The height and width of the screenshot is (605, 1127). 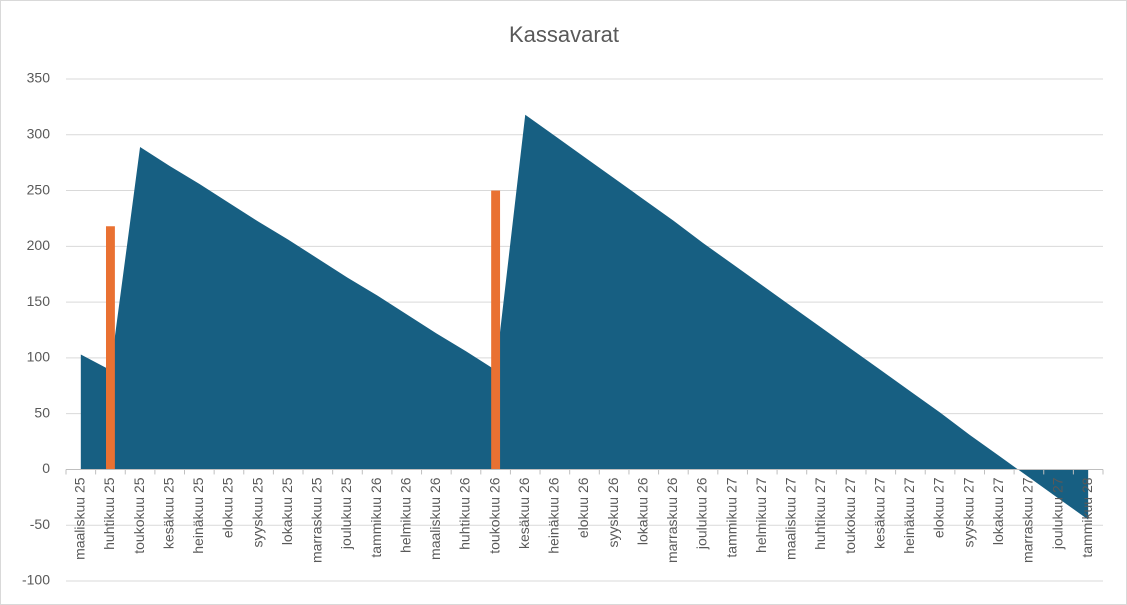 What do you see at coordinates (642, 511) in the screenshot?
I see `x-tick-label: lokakuu 26` at bounding box center [642, 511].